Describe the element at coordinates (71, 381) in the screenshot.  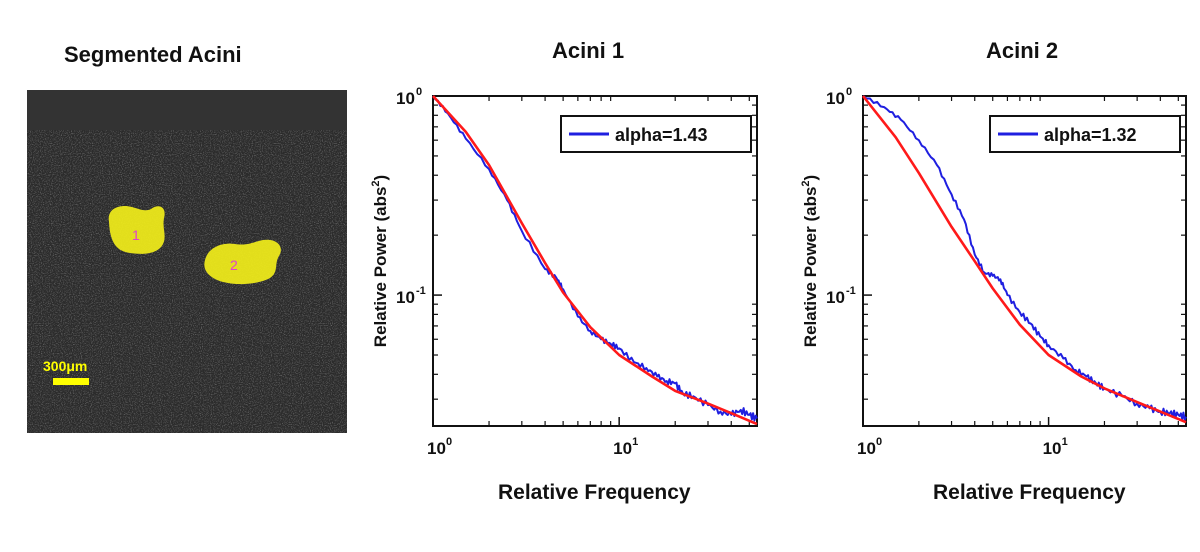
I see `scale-bar` at that location.